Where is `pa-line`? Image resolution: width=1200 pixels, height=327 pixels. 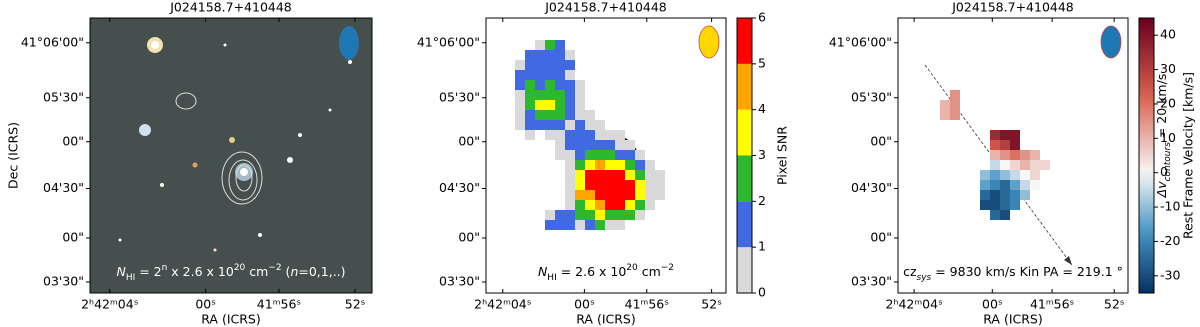
pa-line is located at coordinates (998, 165).